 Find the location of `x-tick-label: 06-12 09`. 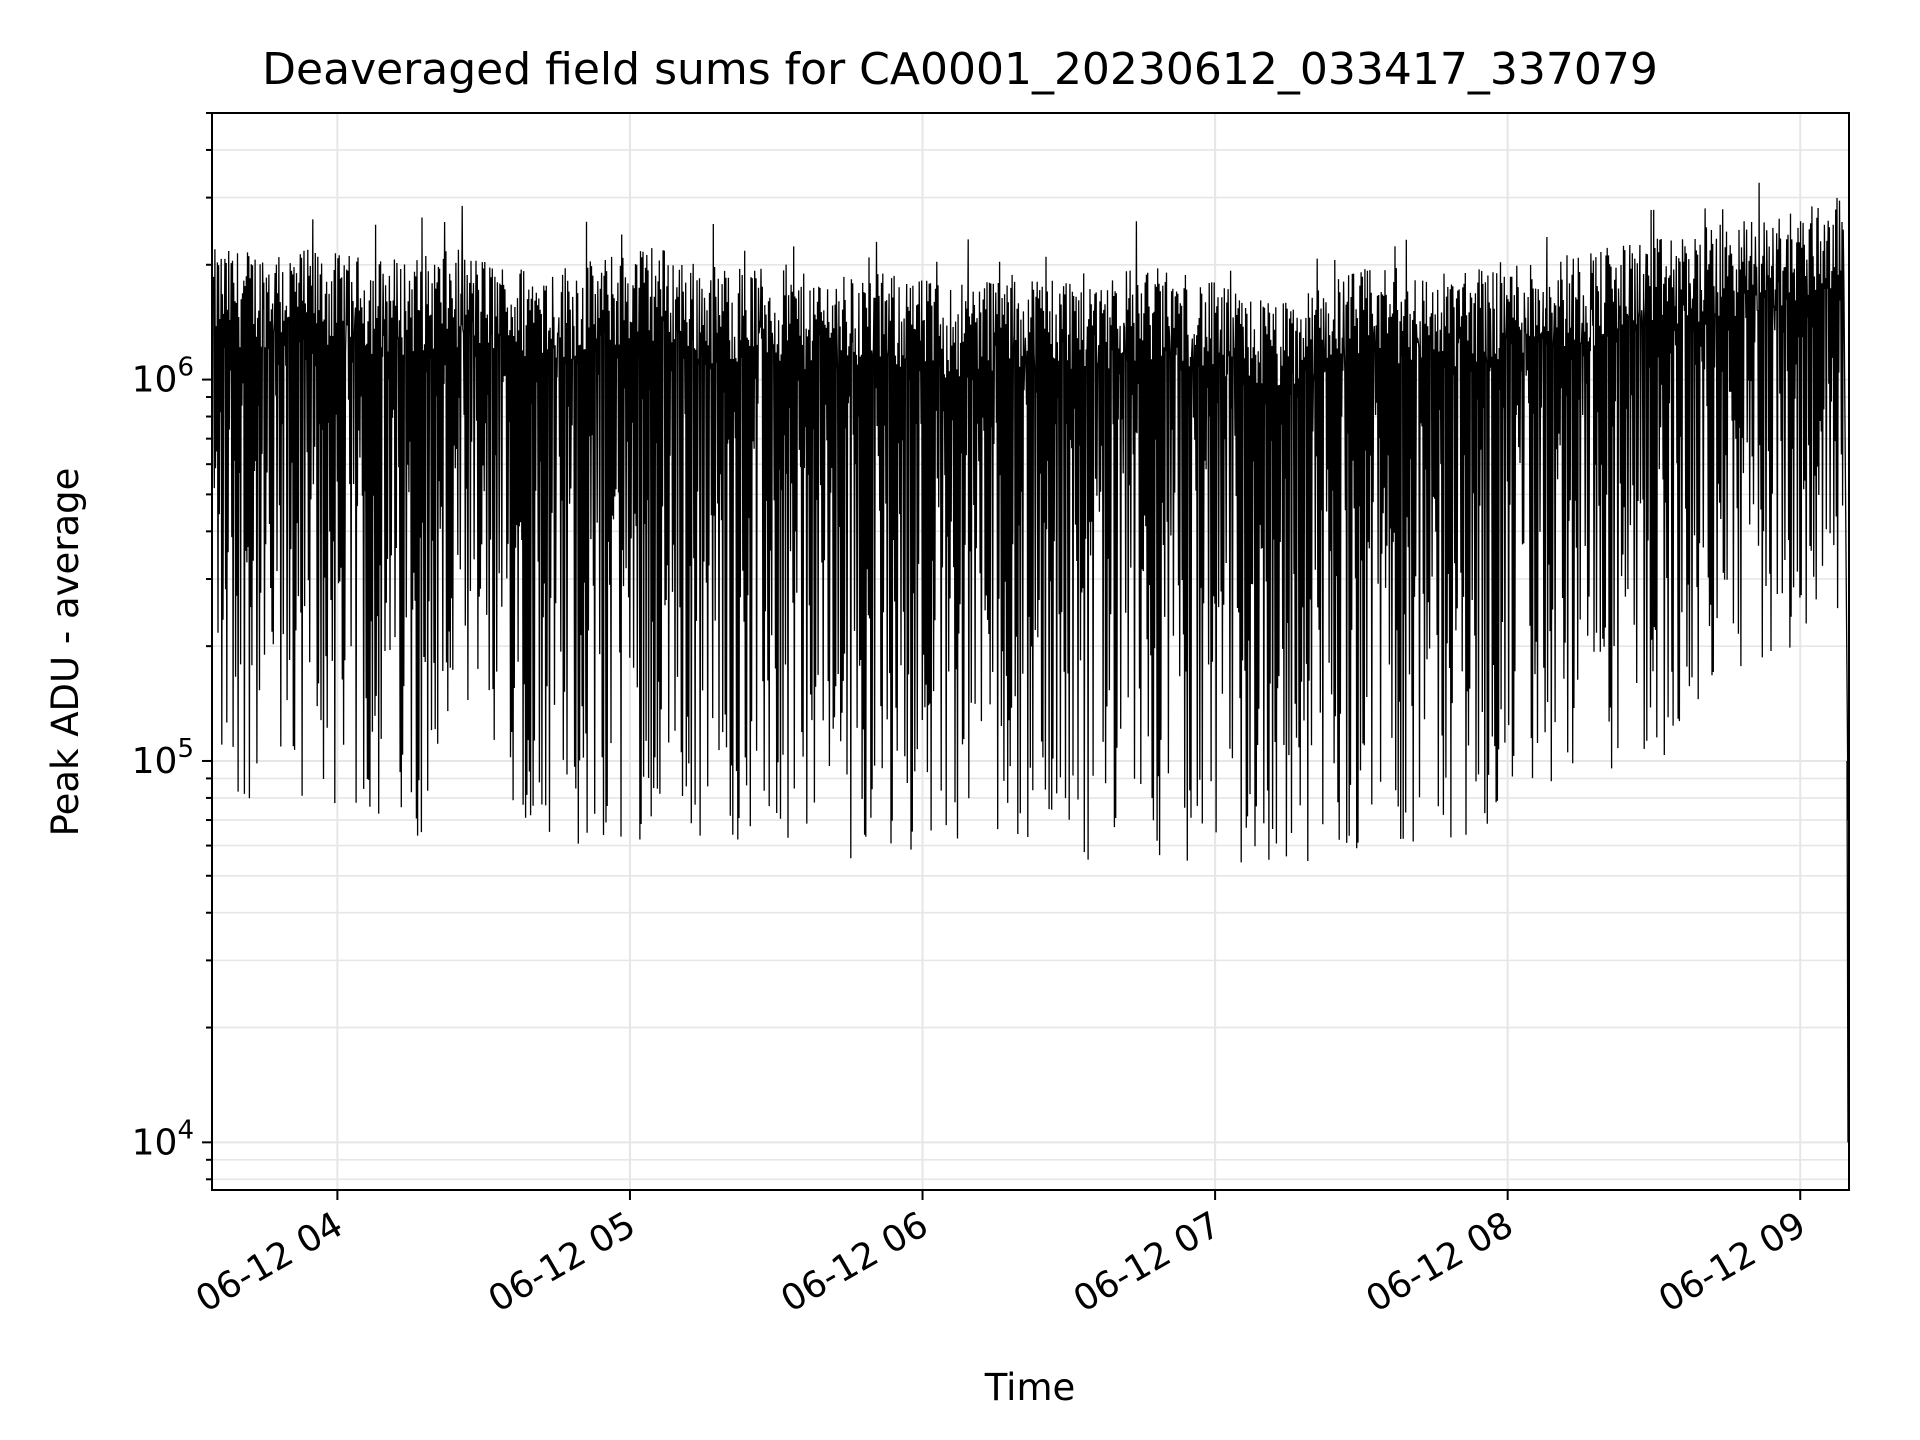

x-tick-label: 06-12 09 is located at coordinates (1732, 1262).